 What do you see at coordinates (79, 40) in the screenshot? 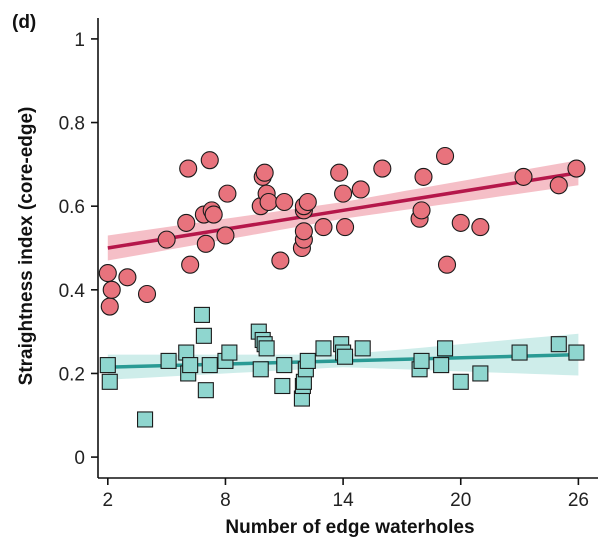
I see `y-tick-label: 1` at bounding box center [79, 40].